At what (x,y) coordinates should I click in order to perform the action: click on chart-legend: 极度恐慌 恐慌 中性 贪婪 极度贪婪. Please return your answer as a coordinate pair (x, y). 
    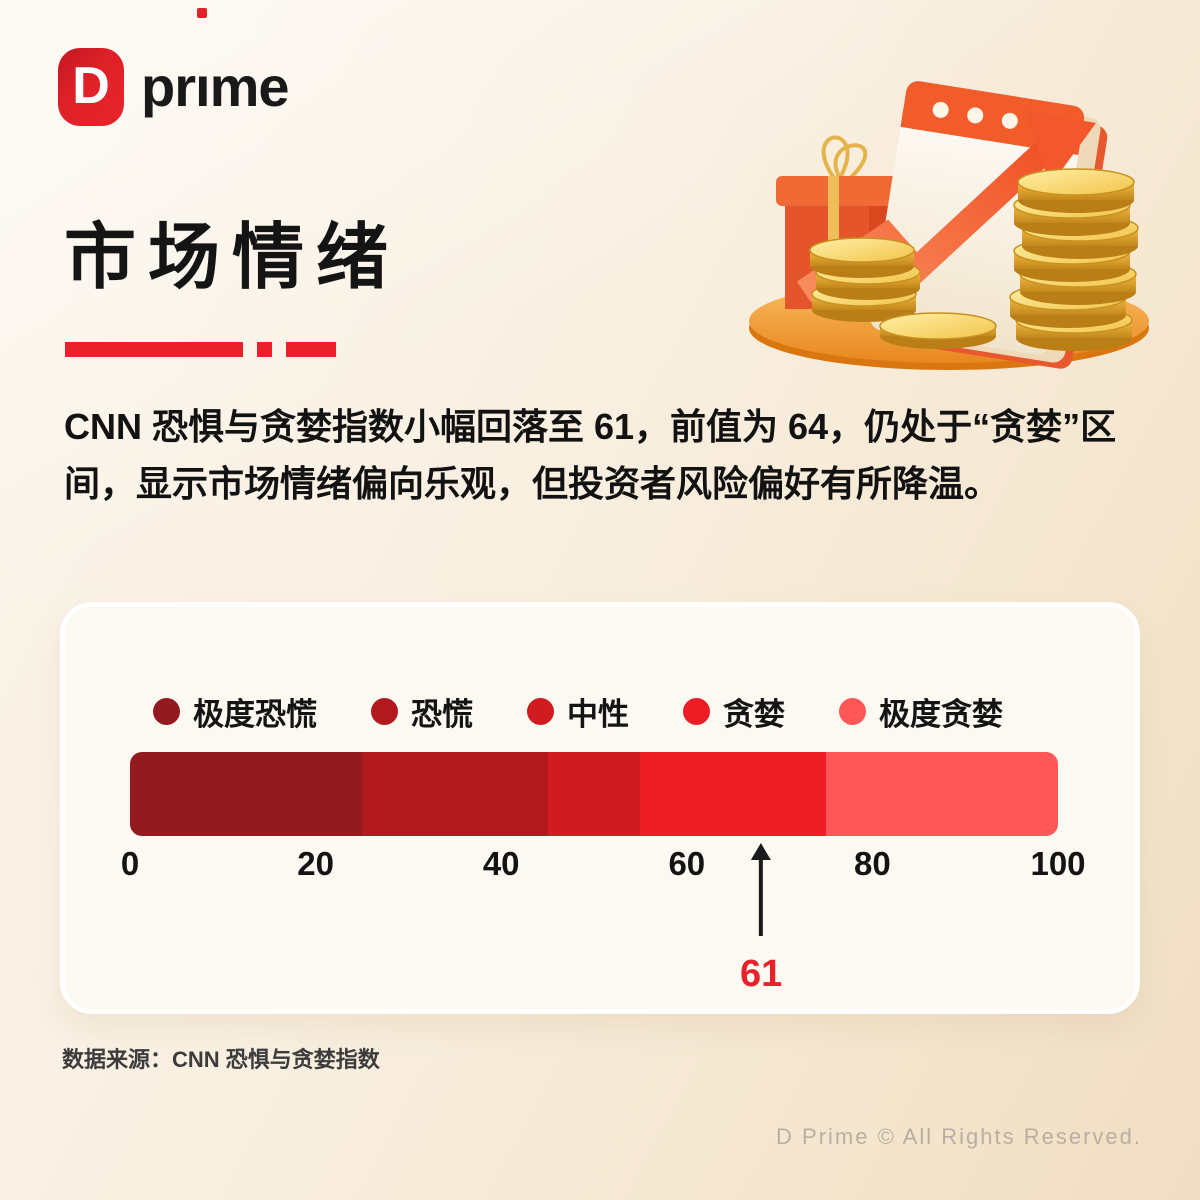
    Looking at the image, I should click on (578, 711).